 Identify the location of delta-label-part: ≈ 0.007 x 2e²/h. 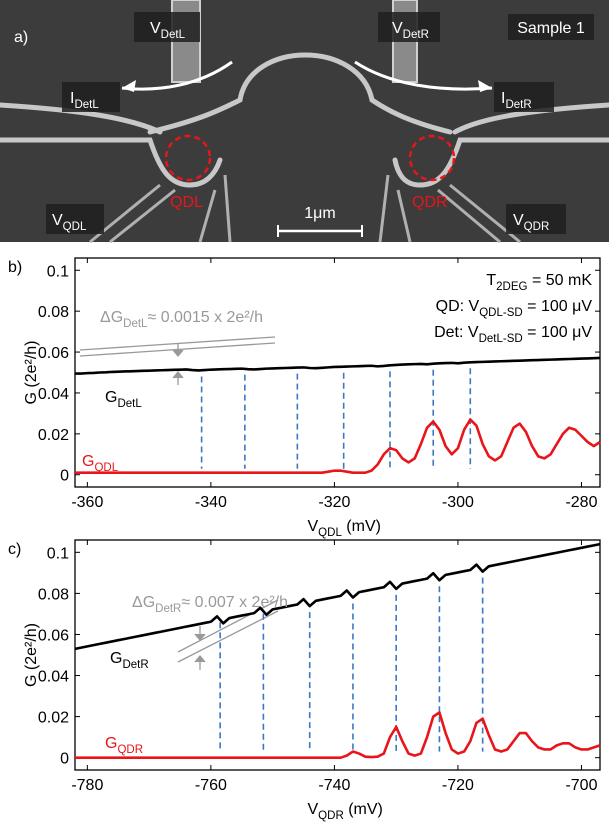
(234, 602).